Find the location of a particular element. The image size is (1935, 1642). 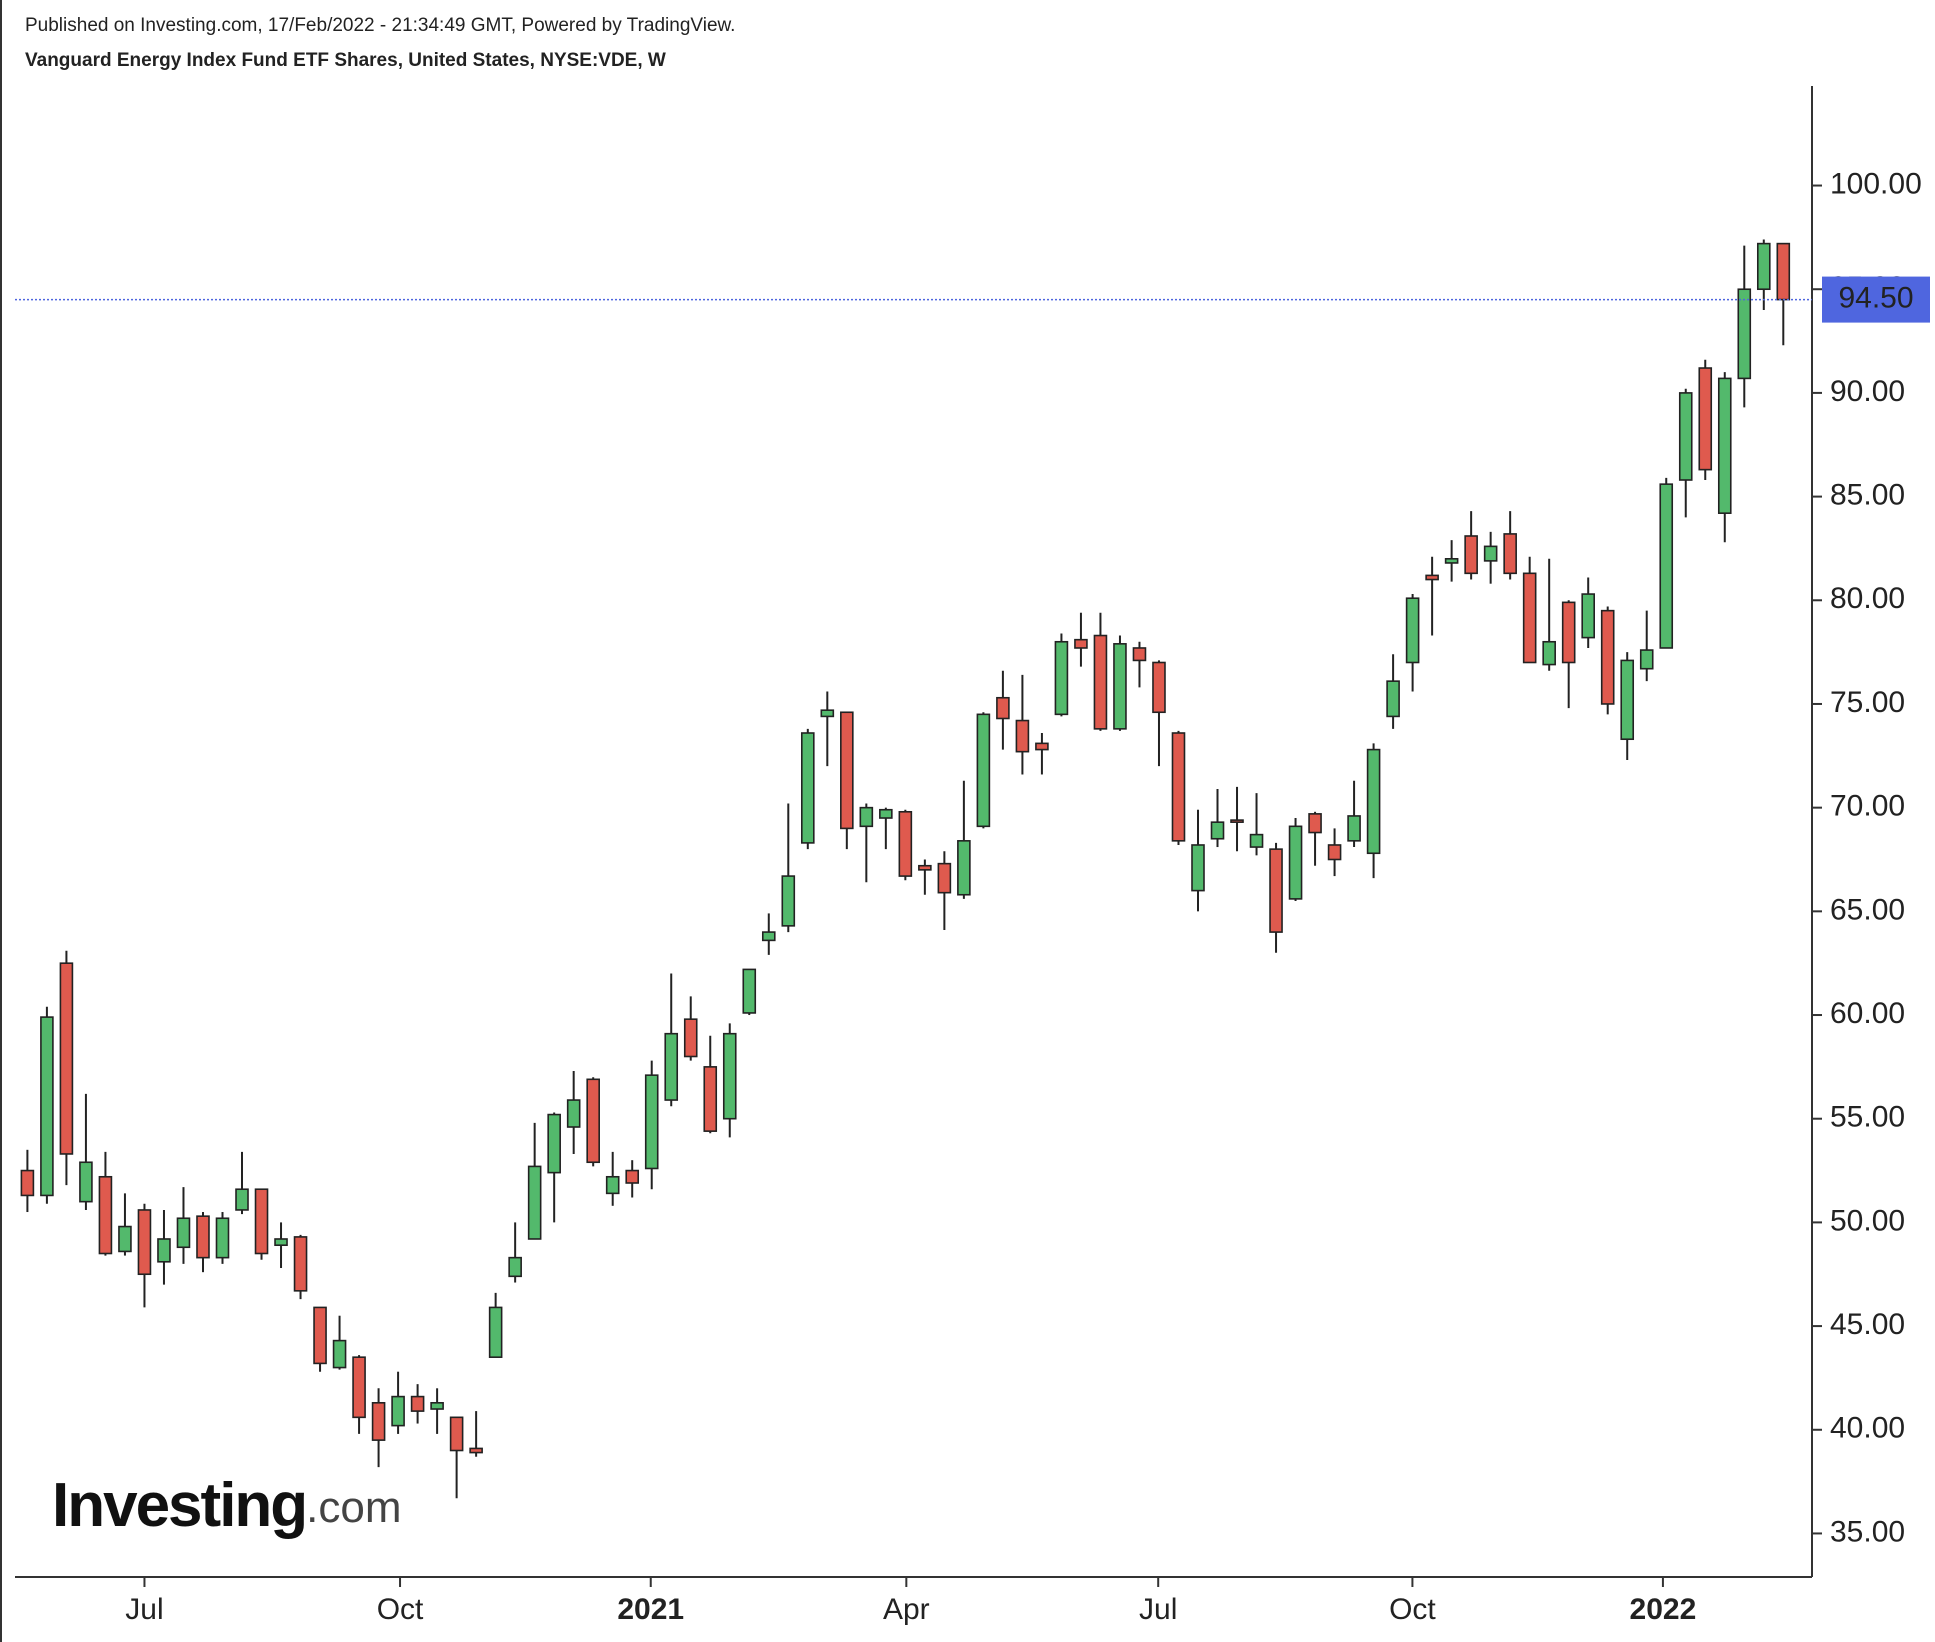

x-tick-label: Apr is located at coordinates (906, 1609).